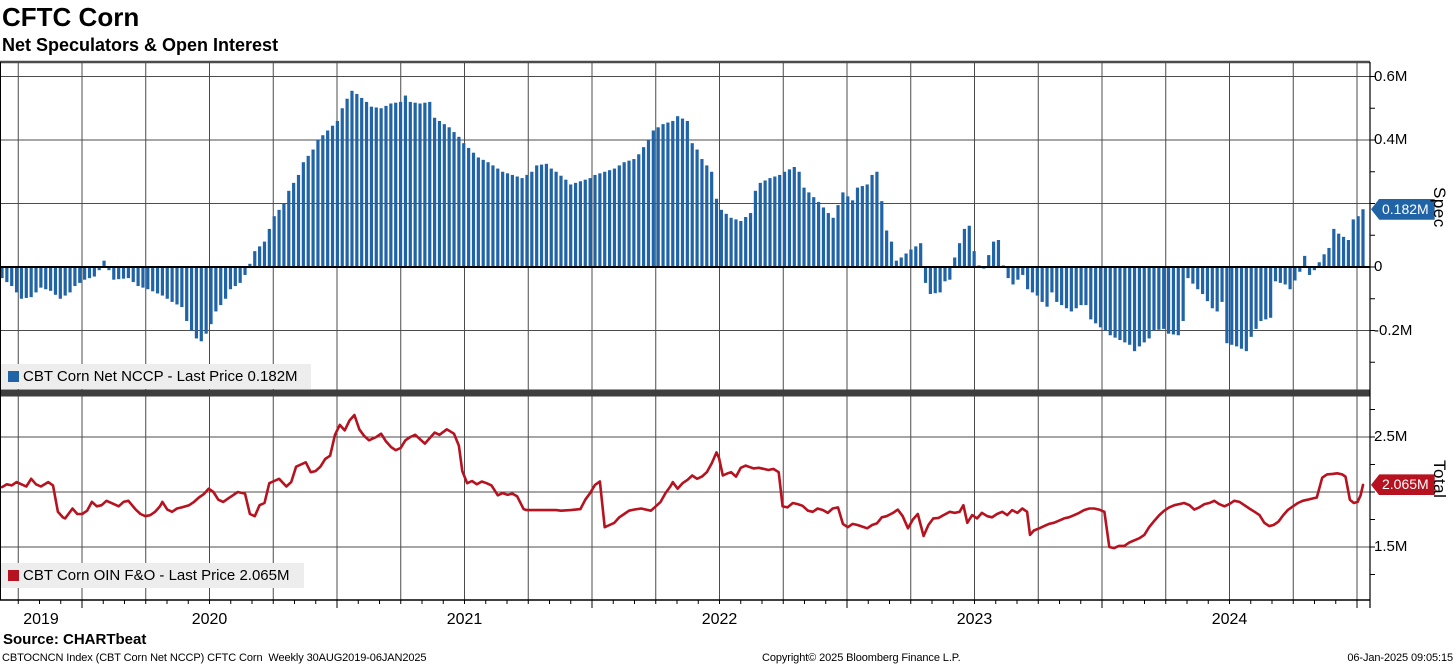  What do you see at coordinates (861, 658) in the screenshot?
I see `copyright-notice: Copyright© 2025 Bloomberg Finance L.P.` at bounding box center [861, 658].